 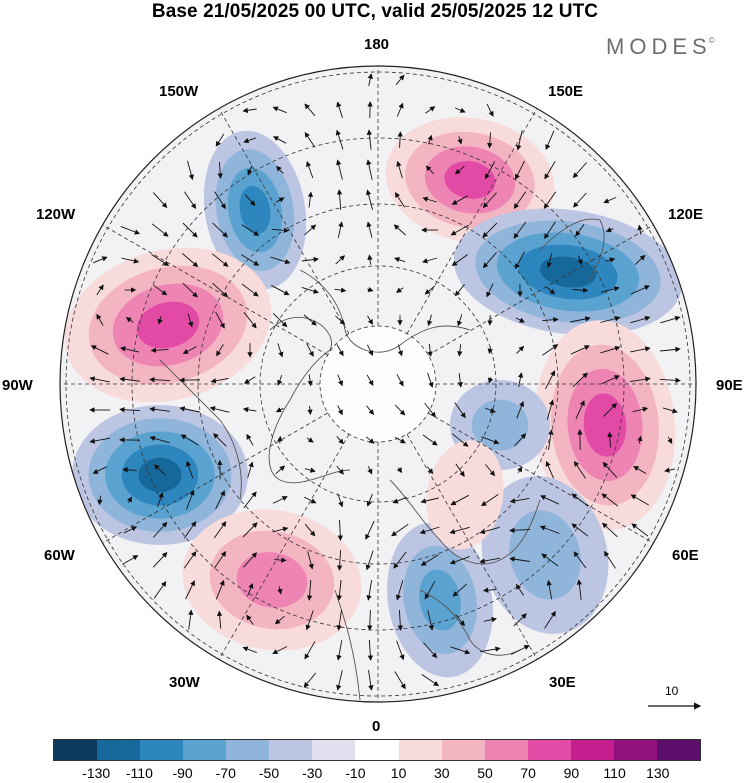 I want to click on copyright-mark: ©, so click(x=711, y=40).